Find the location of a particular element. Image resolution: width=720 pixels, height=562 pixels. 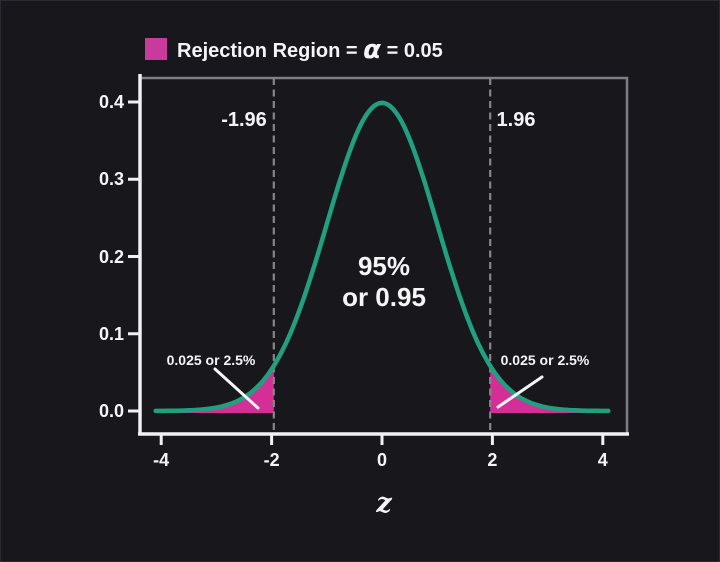

y-tick-label: 0.4 is located at coordinates (111, 102).